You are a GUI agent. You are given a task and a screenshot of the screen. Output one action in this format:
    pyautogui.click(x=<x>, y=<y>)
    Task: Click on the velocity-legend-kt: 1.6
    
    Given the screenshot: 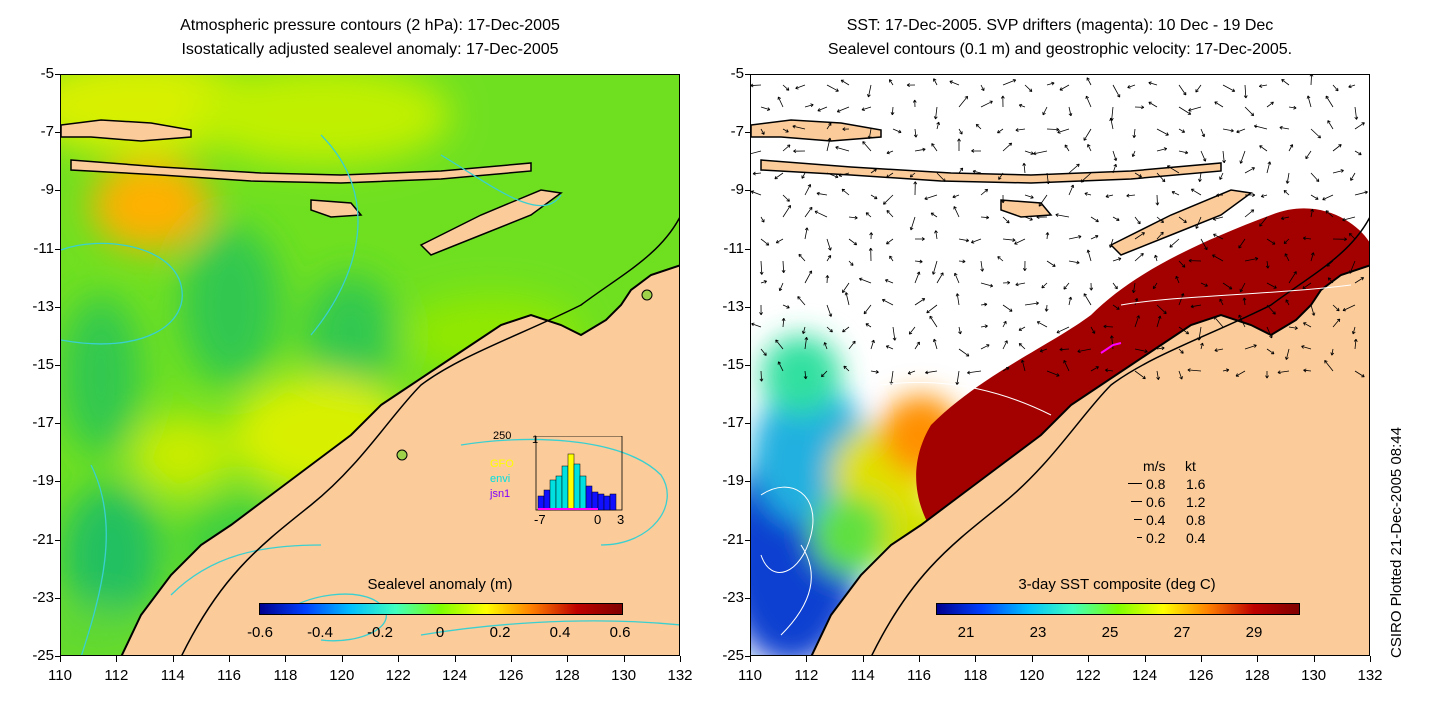 What is the action you would take?
    pyautogui.click(x=1196, y=484)
    